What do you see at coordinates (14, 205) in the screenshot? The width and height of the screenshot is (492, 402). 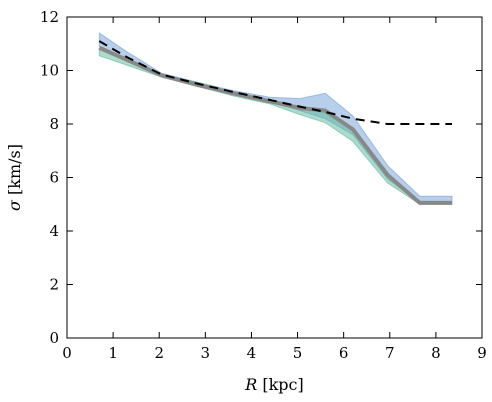 I see `y-axis-label-symbol: σ` at bounding box center [14, 205].